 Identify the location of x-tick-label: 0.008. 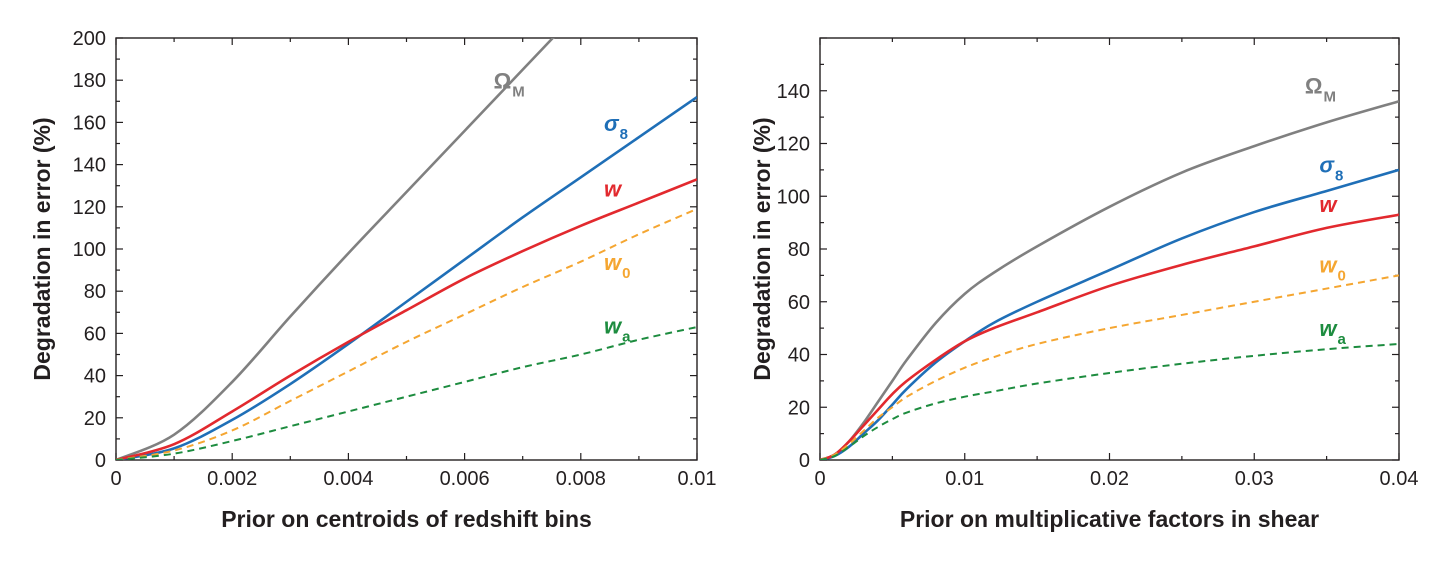
(581, 479).